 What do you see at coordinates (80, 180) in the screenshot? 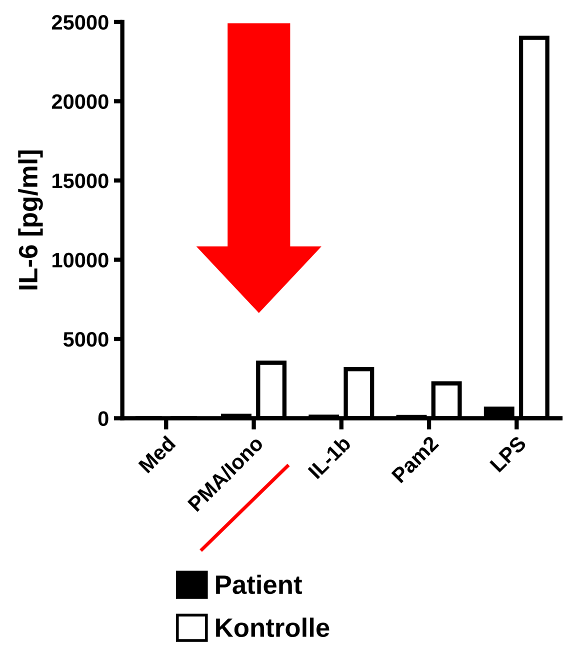
I see `y-tick-label: 15000` at bounding box center [80, 180].